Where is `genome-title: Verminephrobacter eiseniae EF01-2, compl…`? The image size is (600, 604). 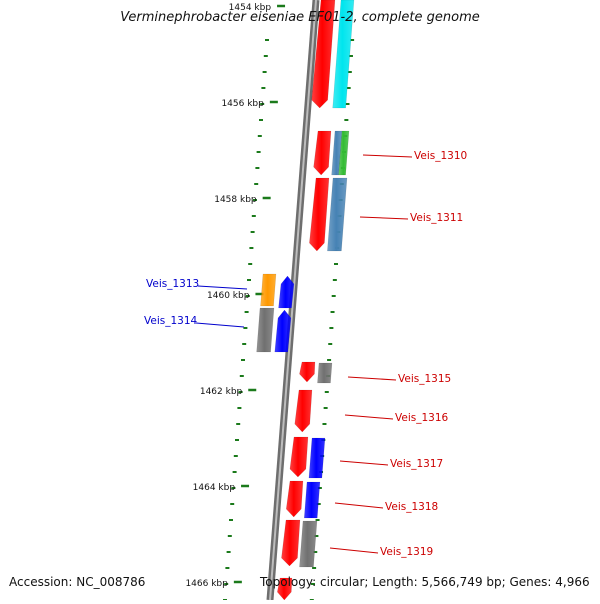 genome-title: Verminephrobacter eiseniae EF01-2, compl… is located at coordinates (300, 17).